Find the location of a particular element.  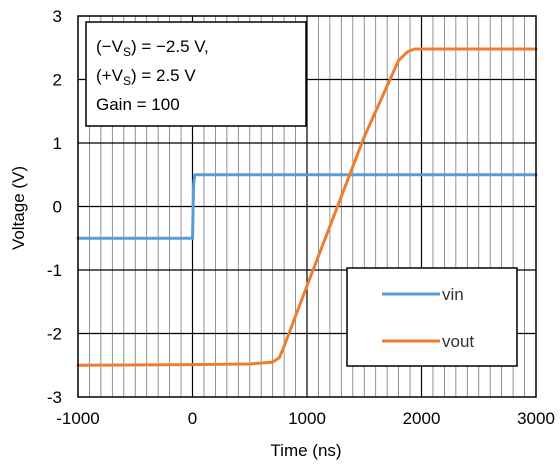

x-tick-label: 2000 is located at coordinates (422, 418).